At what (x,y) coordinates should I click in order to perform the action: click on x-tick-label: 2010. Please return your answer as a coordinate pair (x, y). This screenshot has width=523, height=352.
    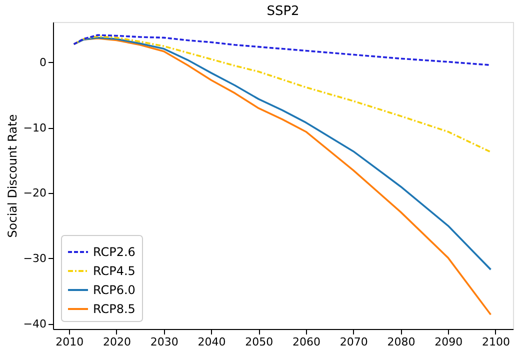
    Looking at the image, I should click on (70, 342).